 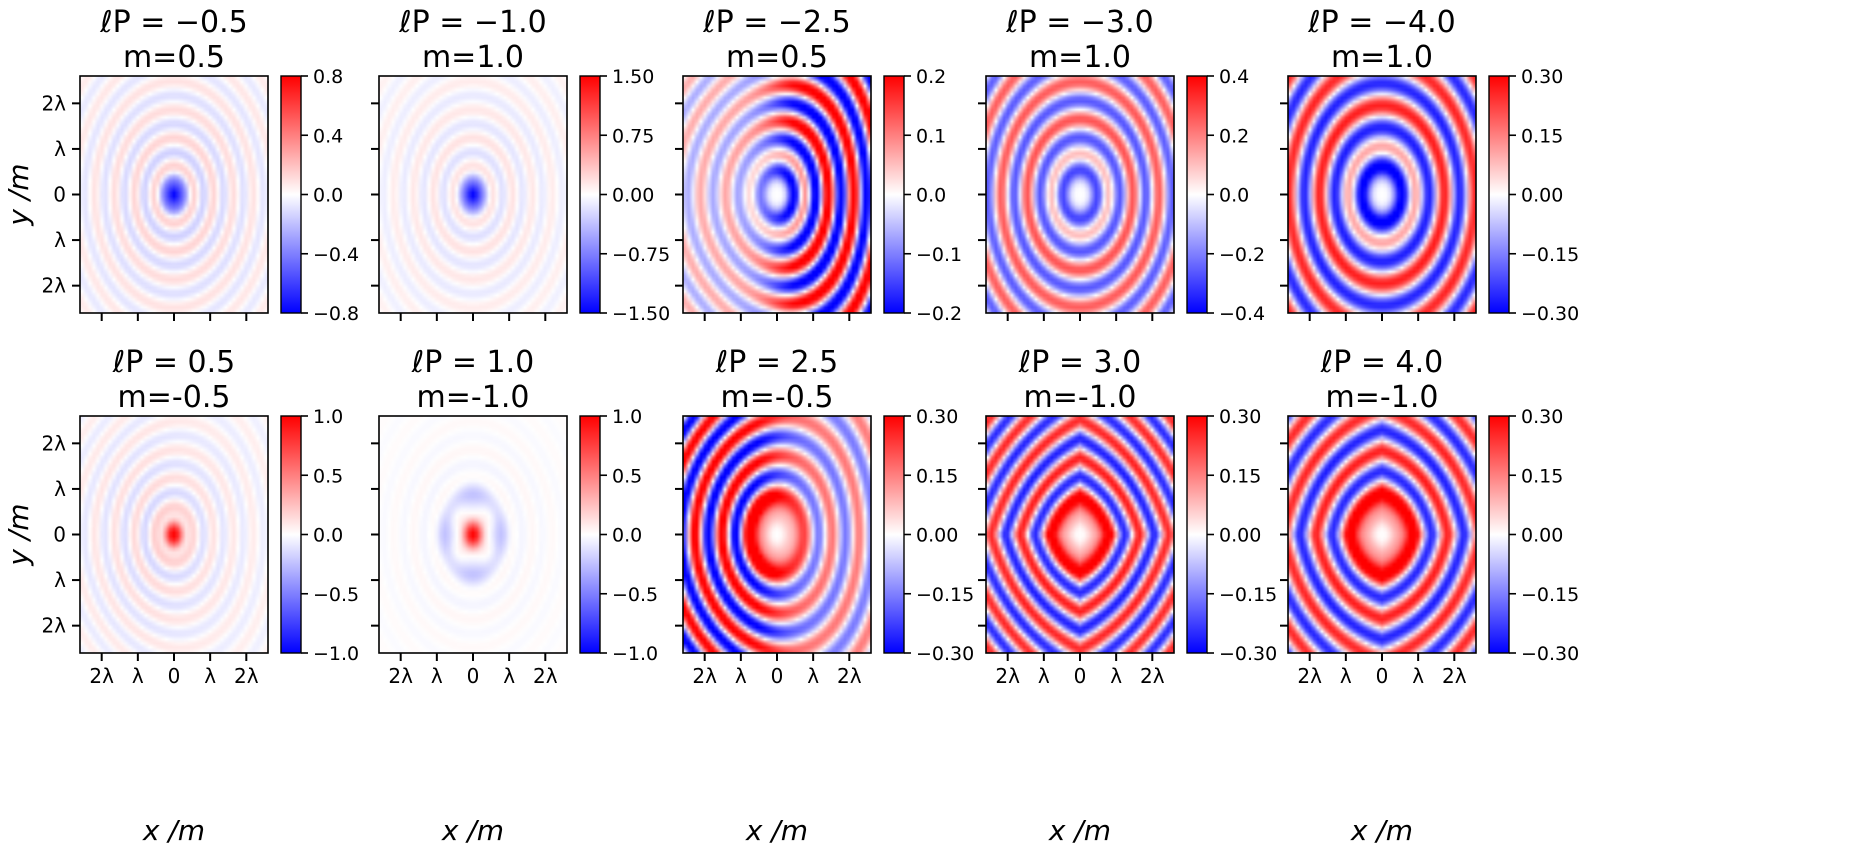 What do you see at coordinates (1234, 136) in the screenshot?
I see `colorbar-tick-label: 0.2` at bounding box center [1234, 136].